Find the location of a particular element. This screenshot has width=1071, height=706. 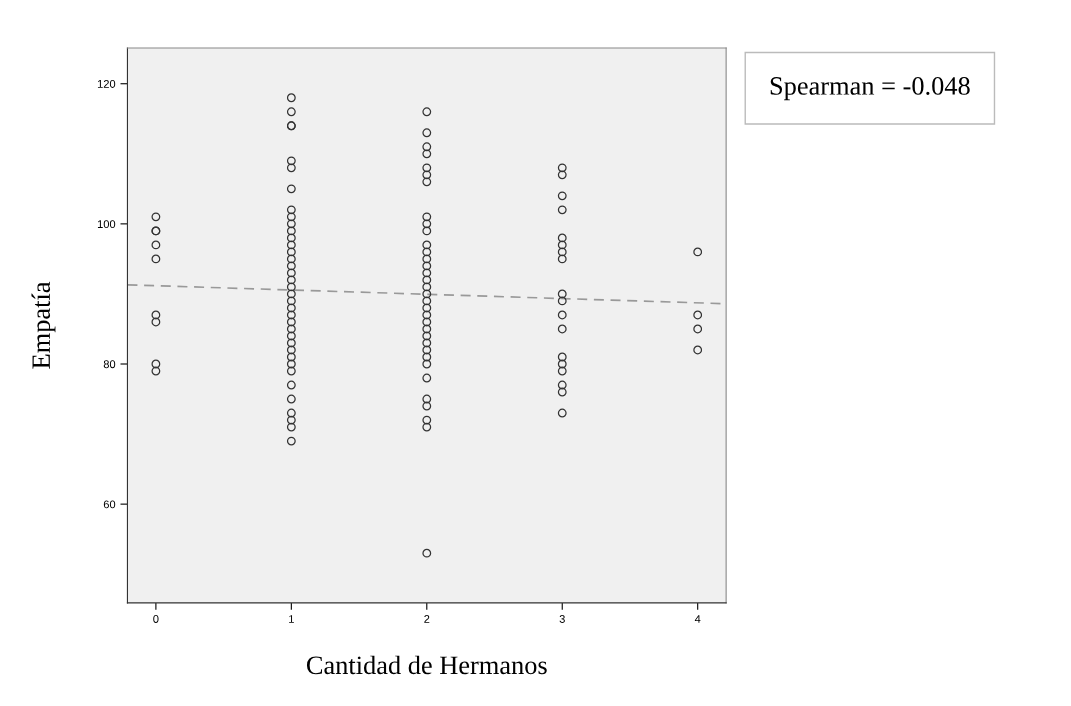

x-tick-label: 3 is located at coordinates (562, 619).